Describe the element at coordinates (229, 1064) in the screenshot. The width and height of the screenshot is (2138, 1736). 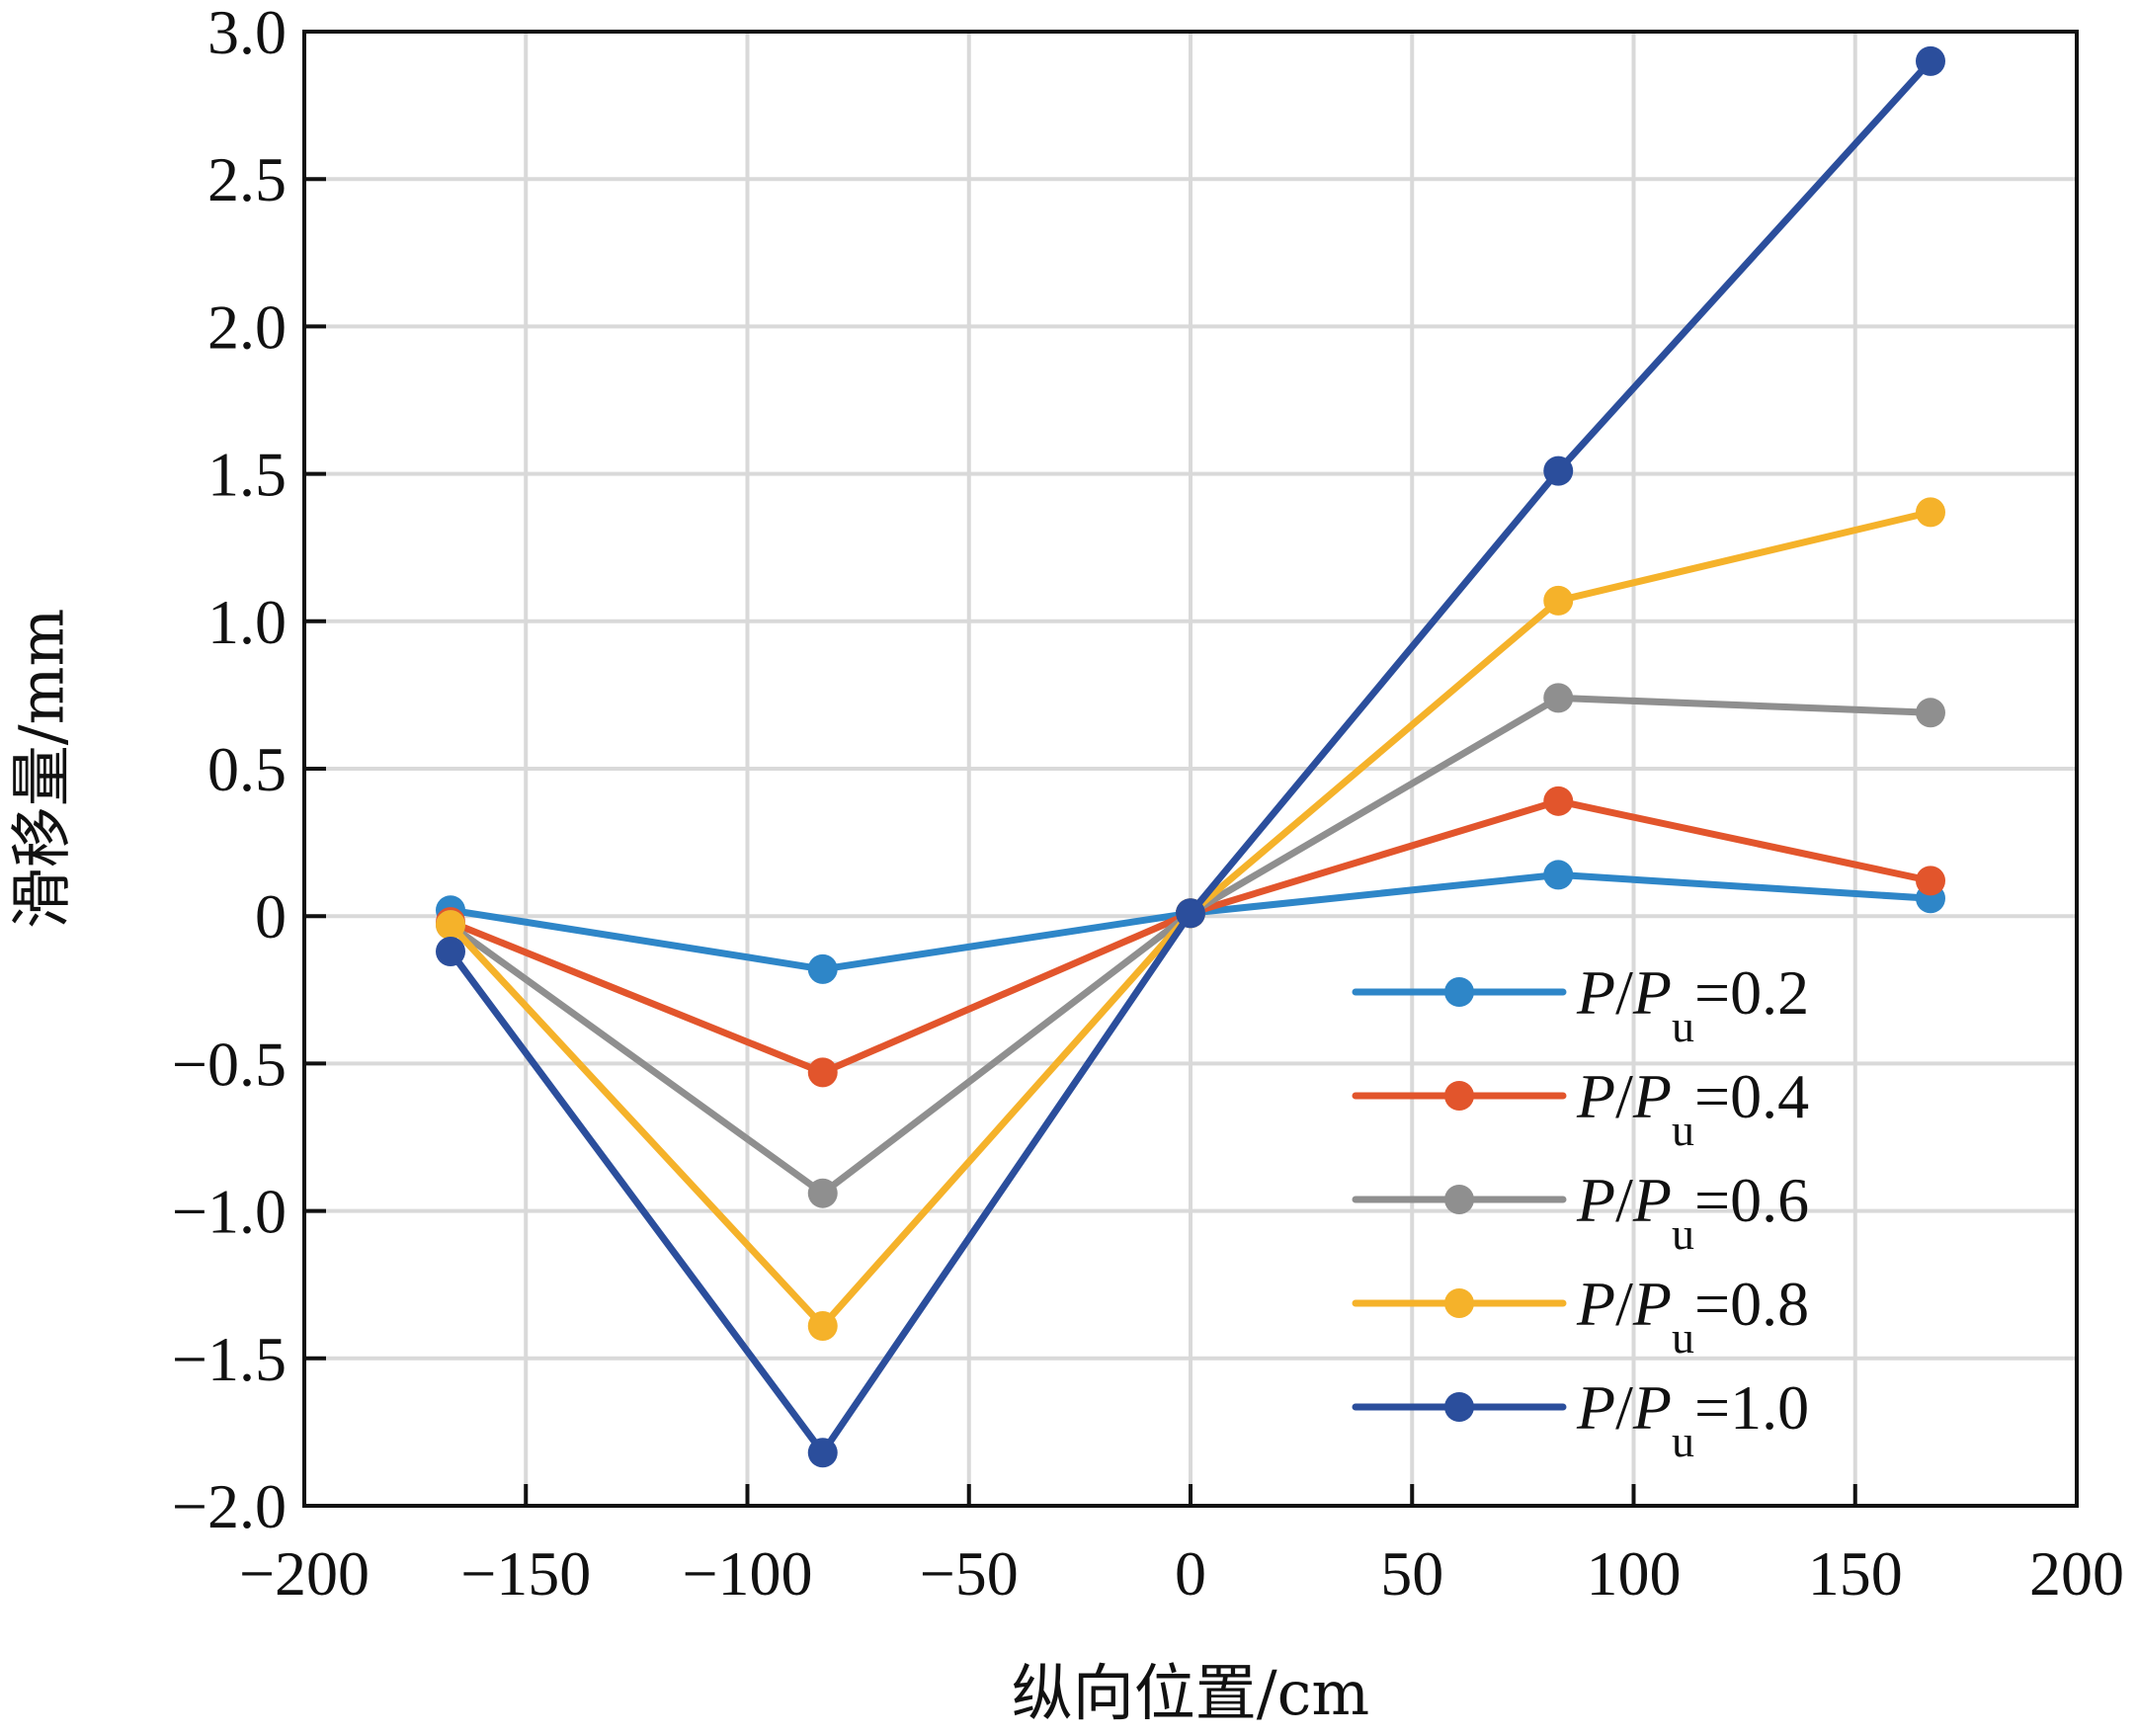
I see `y-tick-label: −0.5` at that location.